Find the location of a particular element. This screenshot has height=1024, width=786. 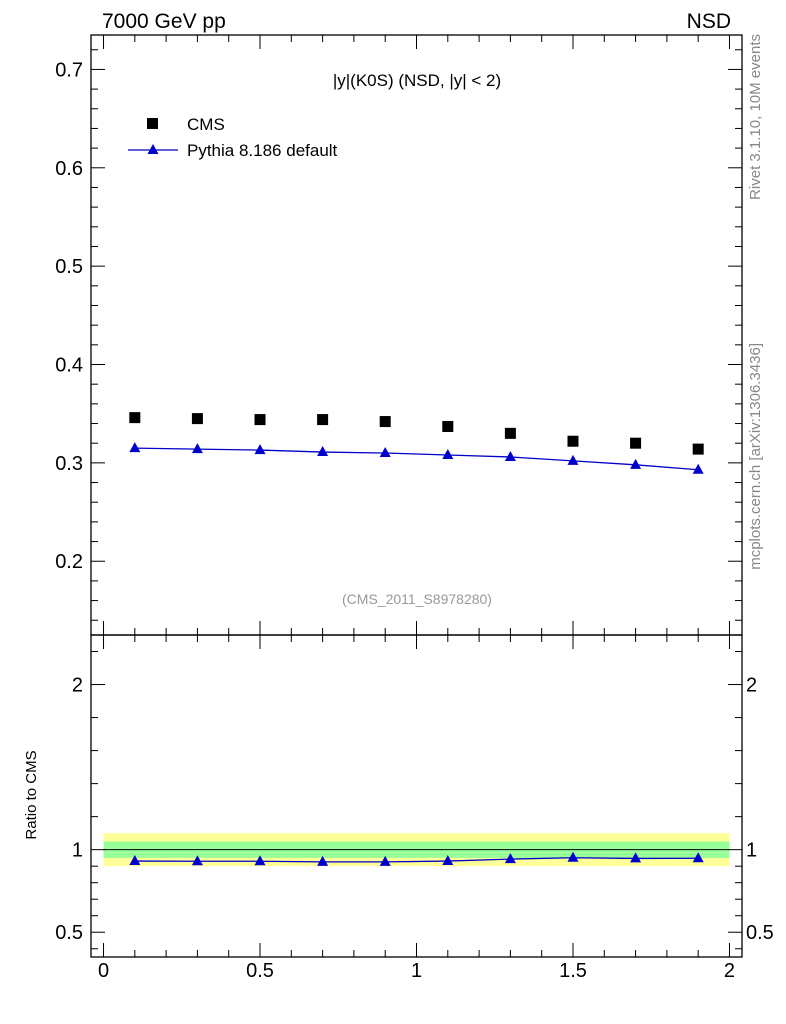

main-ytick-label: 0.7 is located at coordinates (69, 70).